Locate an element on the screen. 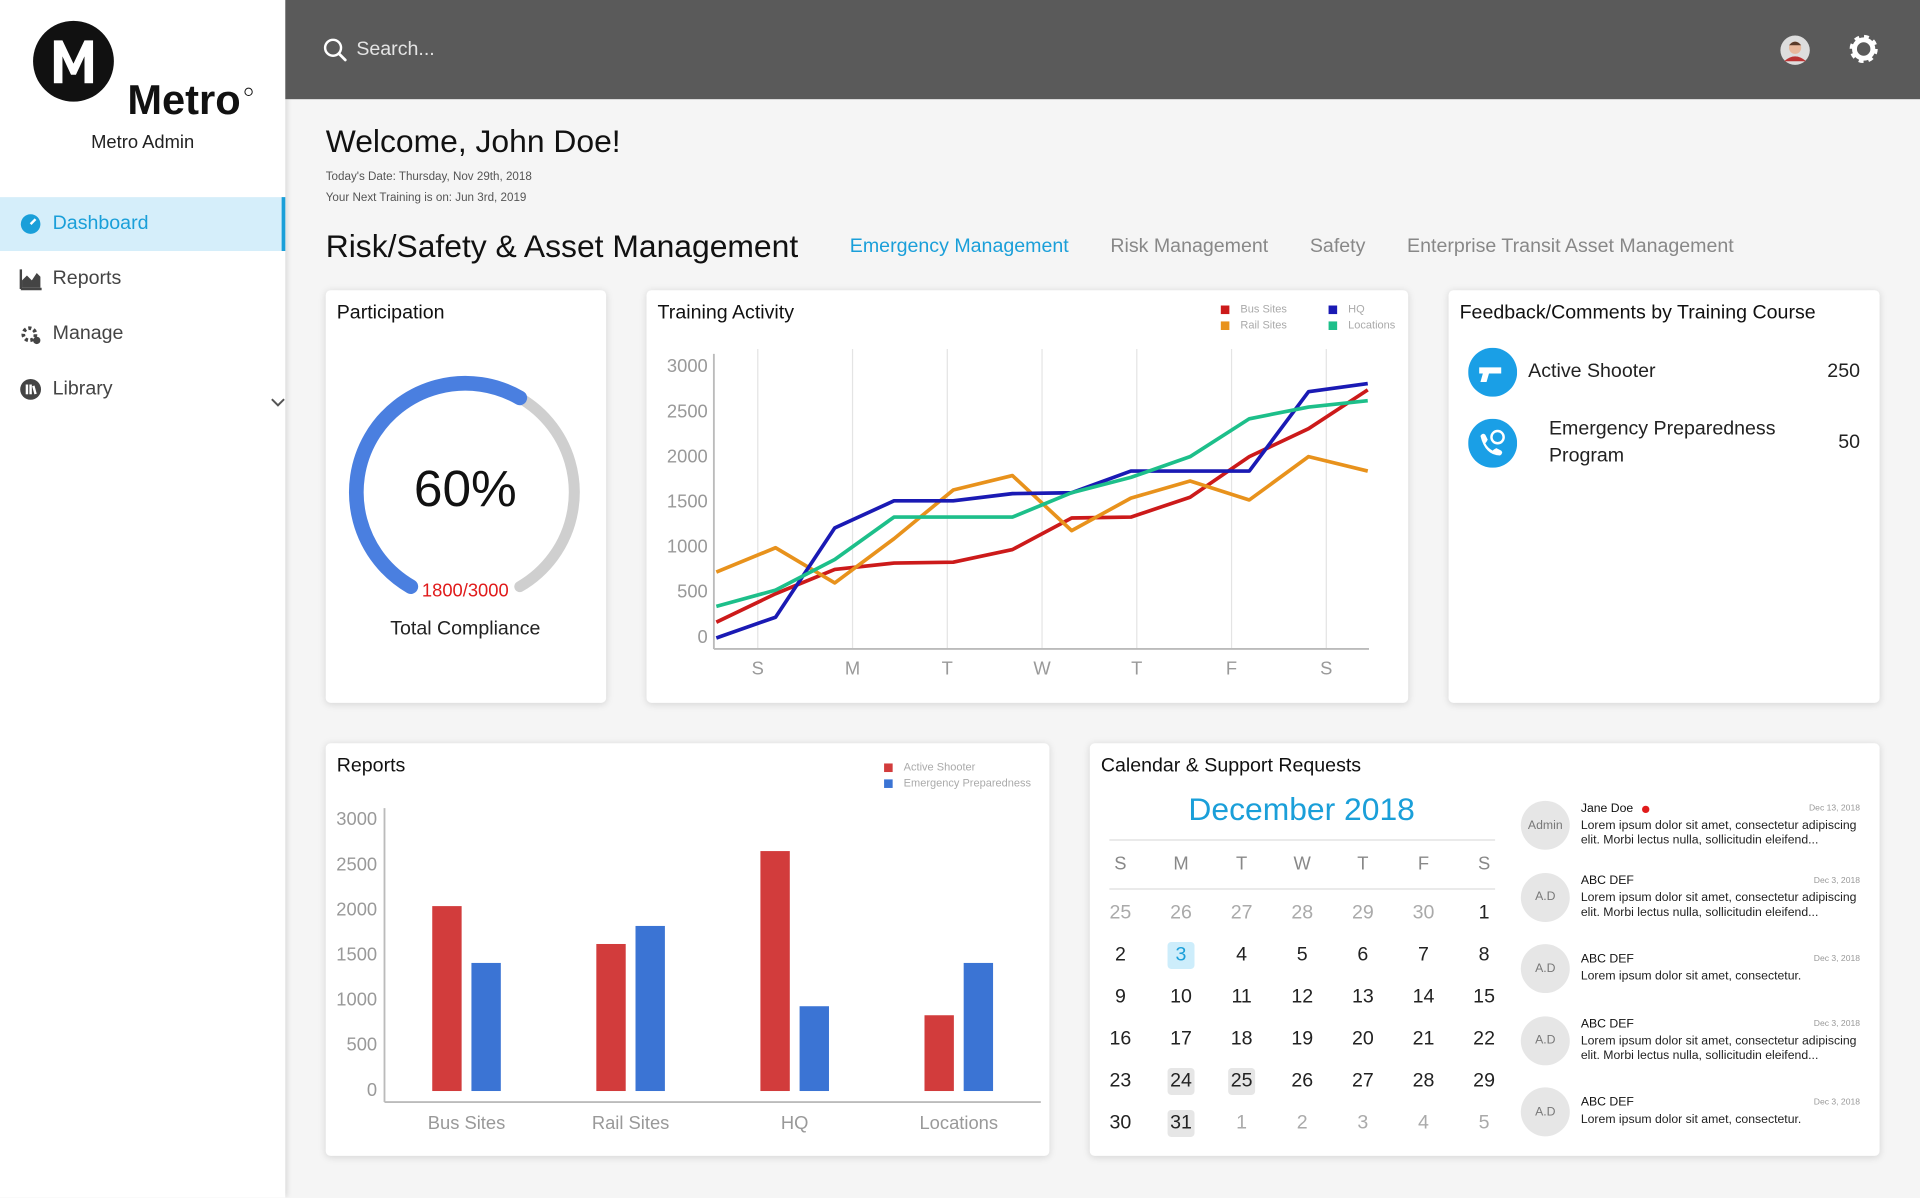  profile-avatar is located at coordinates (1795, 50).